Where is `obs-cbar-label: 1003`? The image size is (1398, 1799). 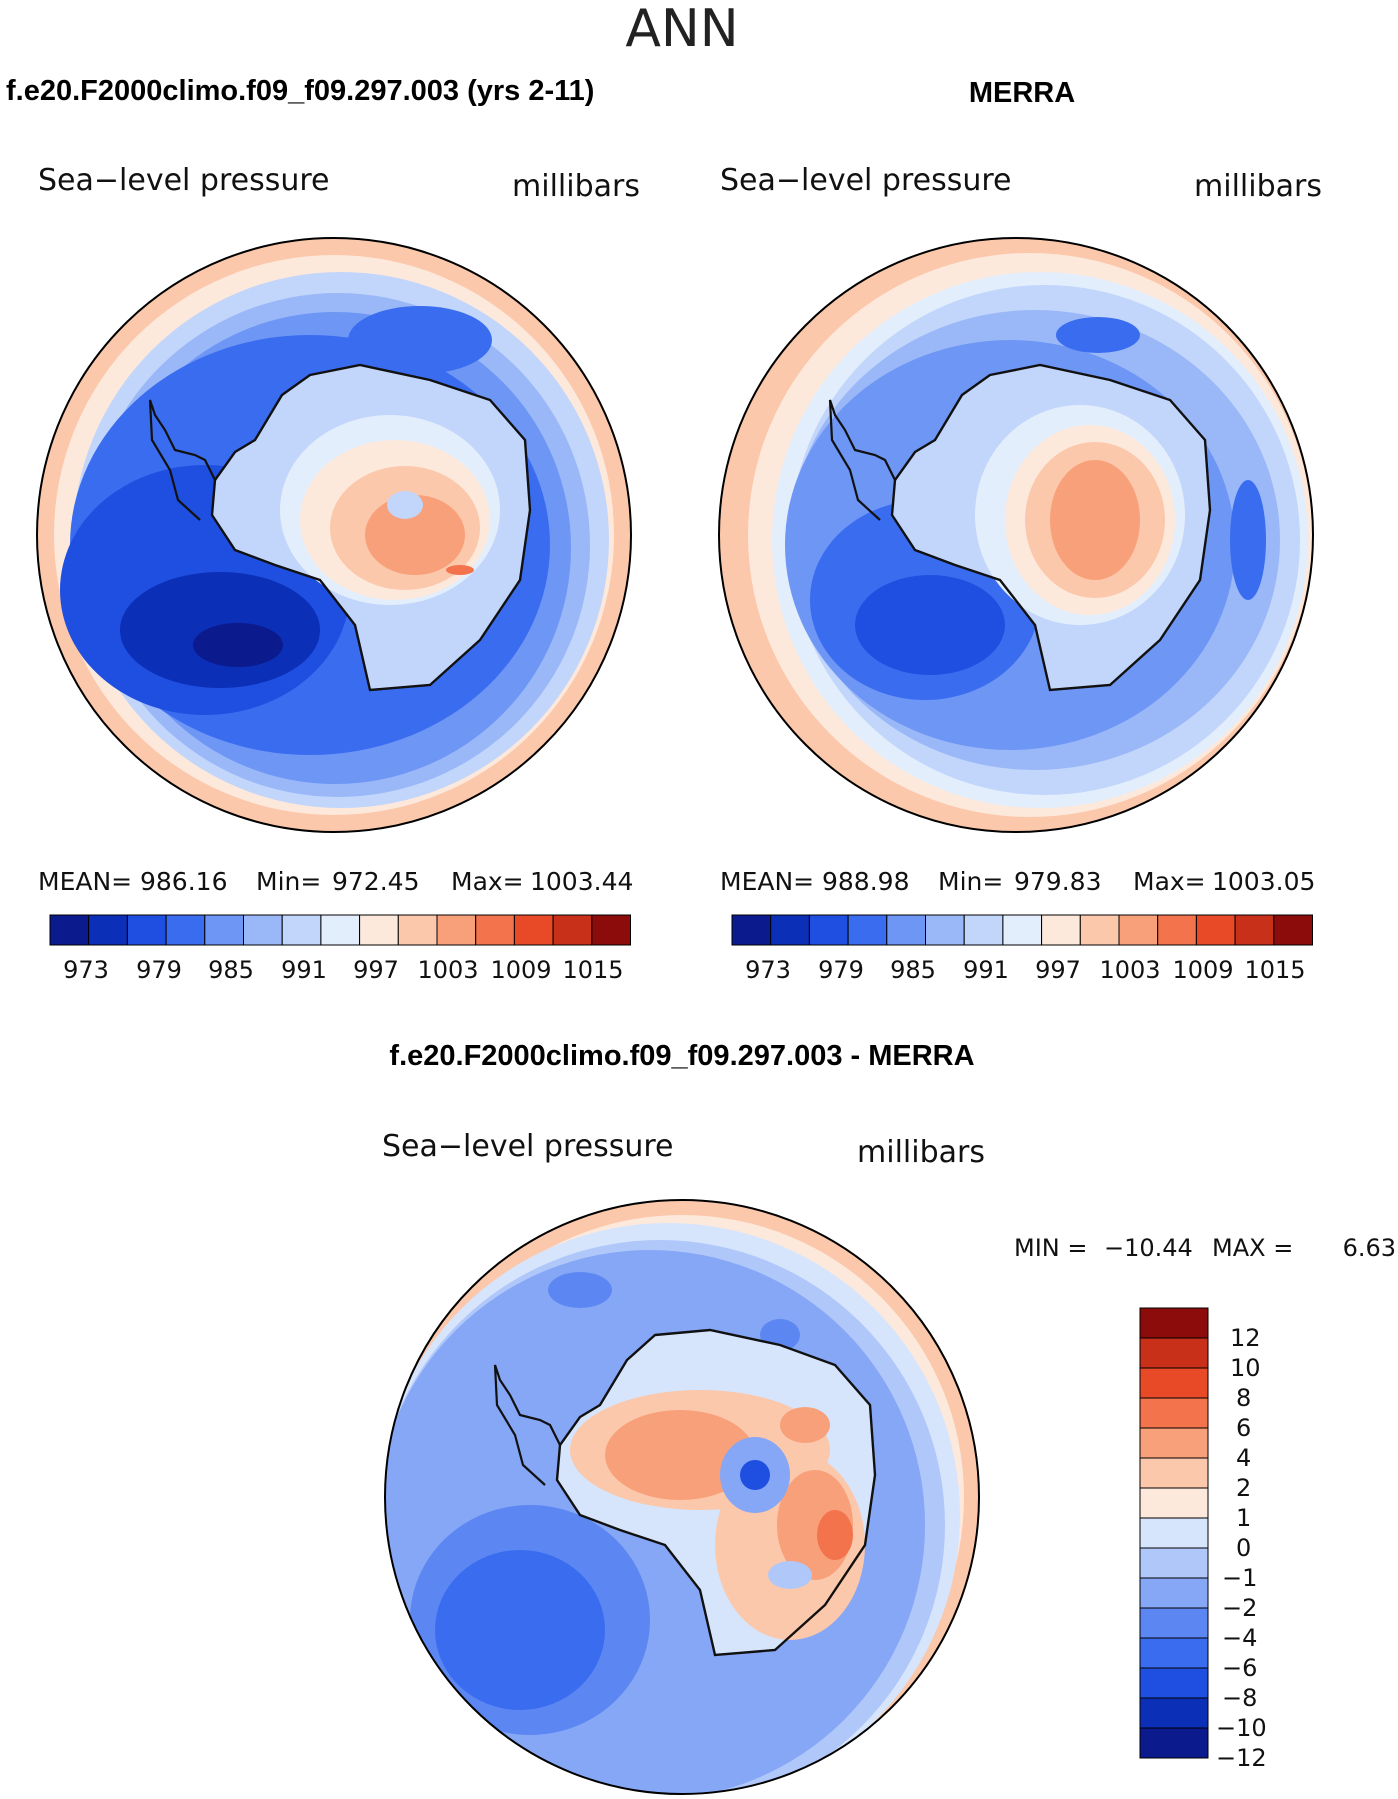
obs-cbar-label: 1003 is located at coordinates (1129, 970).